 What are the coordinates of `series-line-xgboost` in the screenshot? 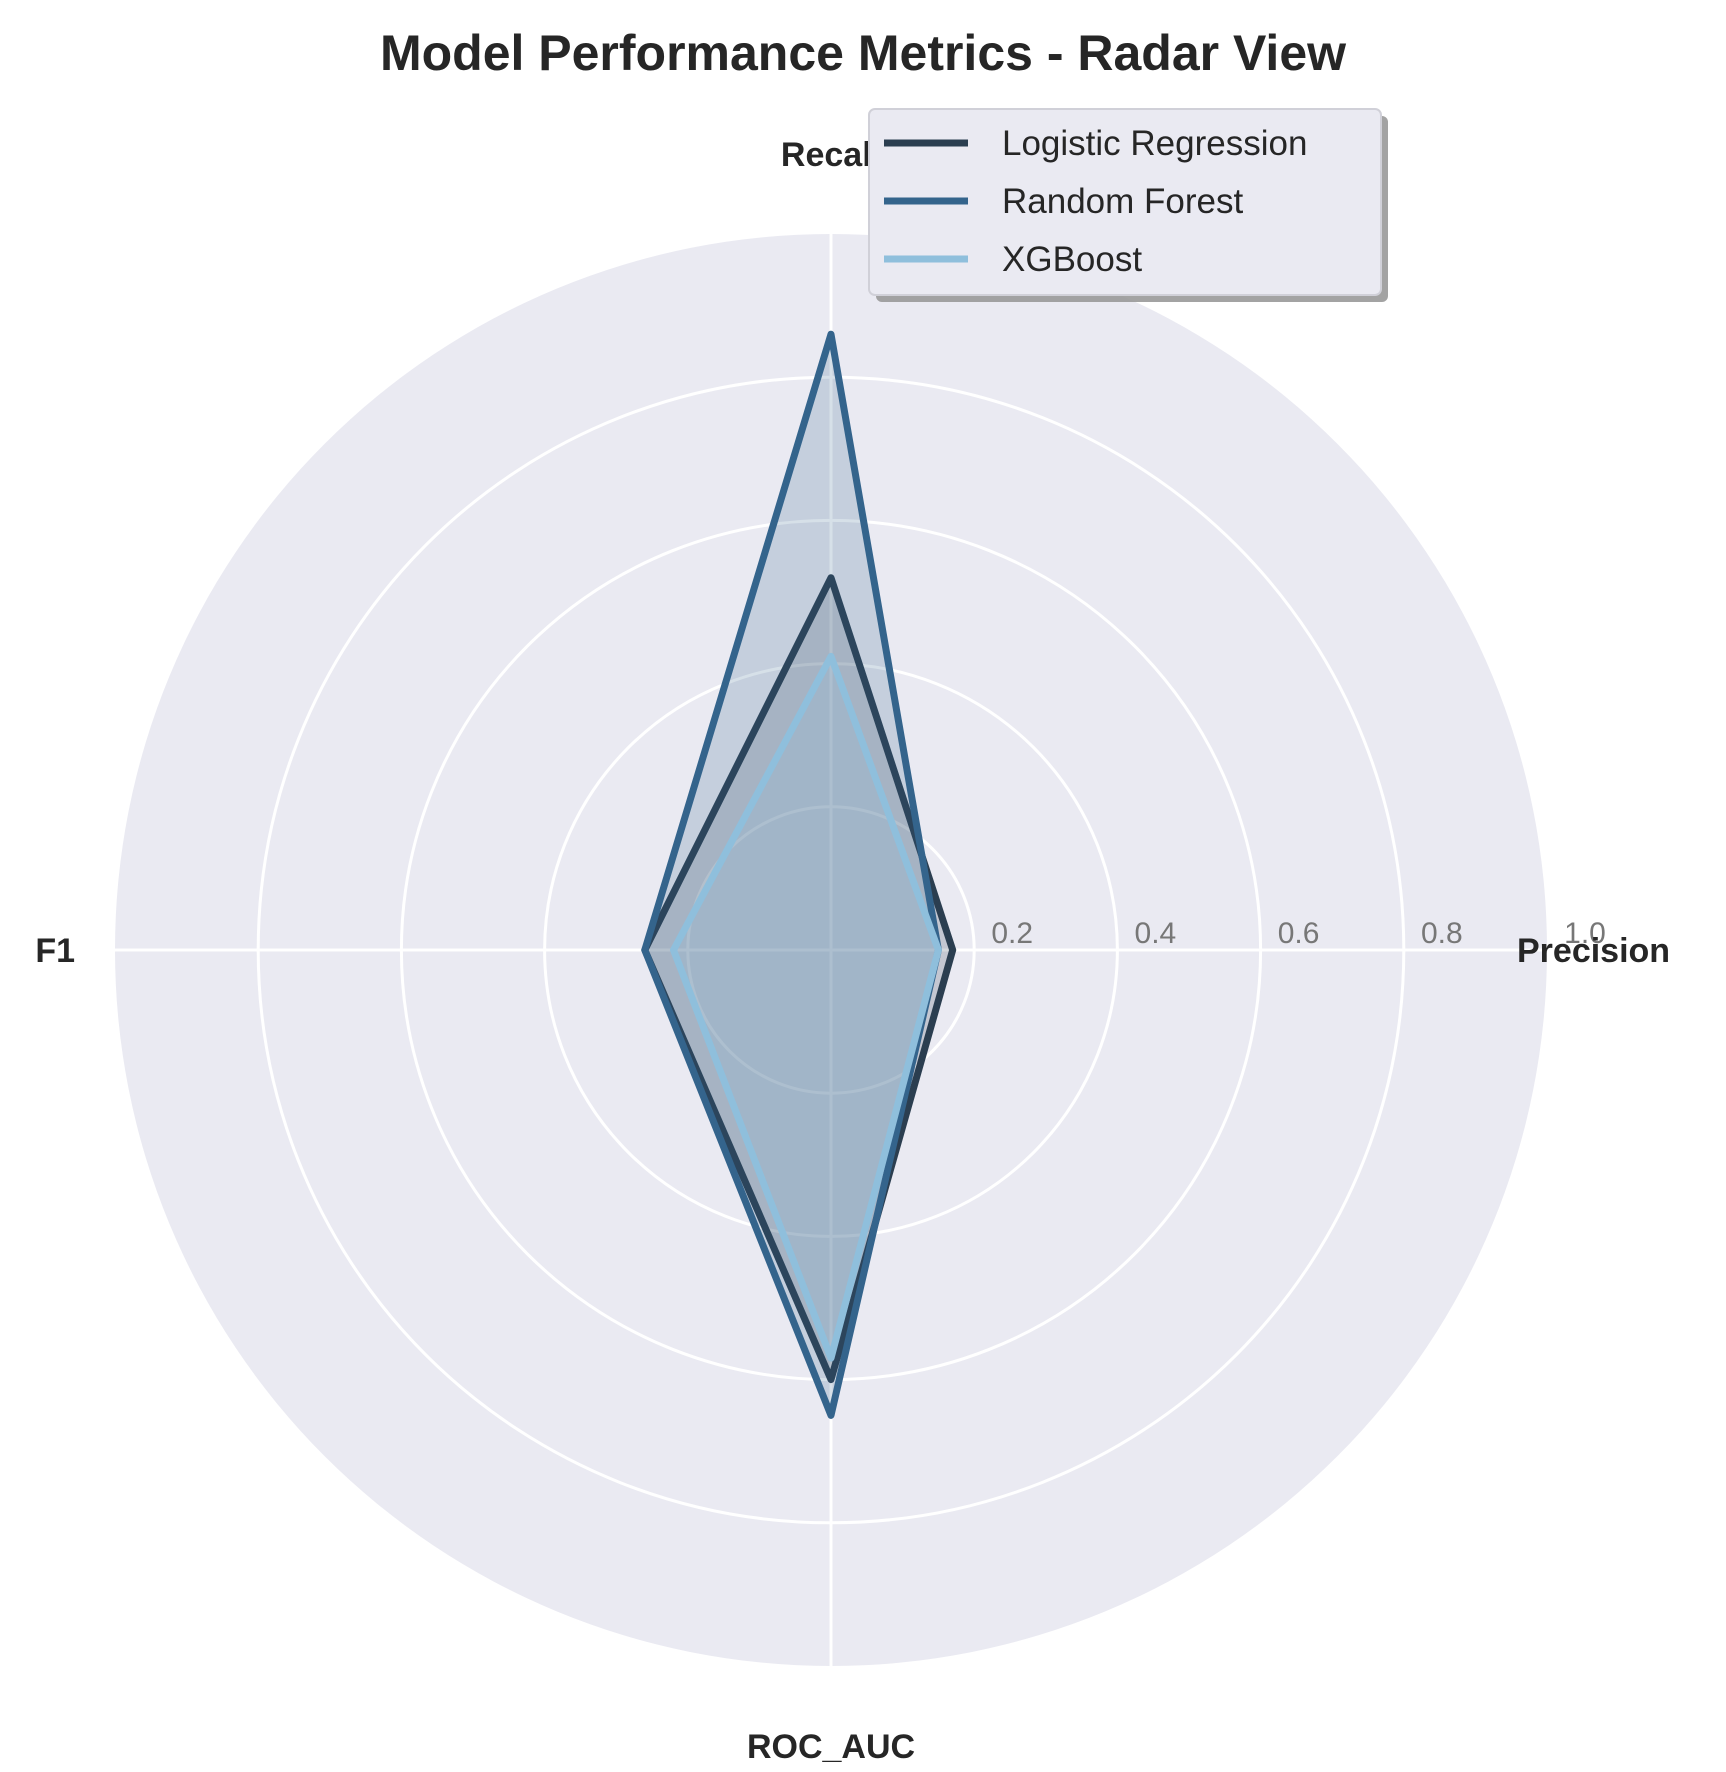 It's located at (806, 1007).